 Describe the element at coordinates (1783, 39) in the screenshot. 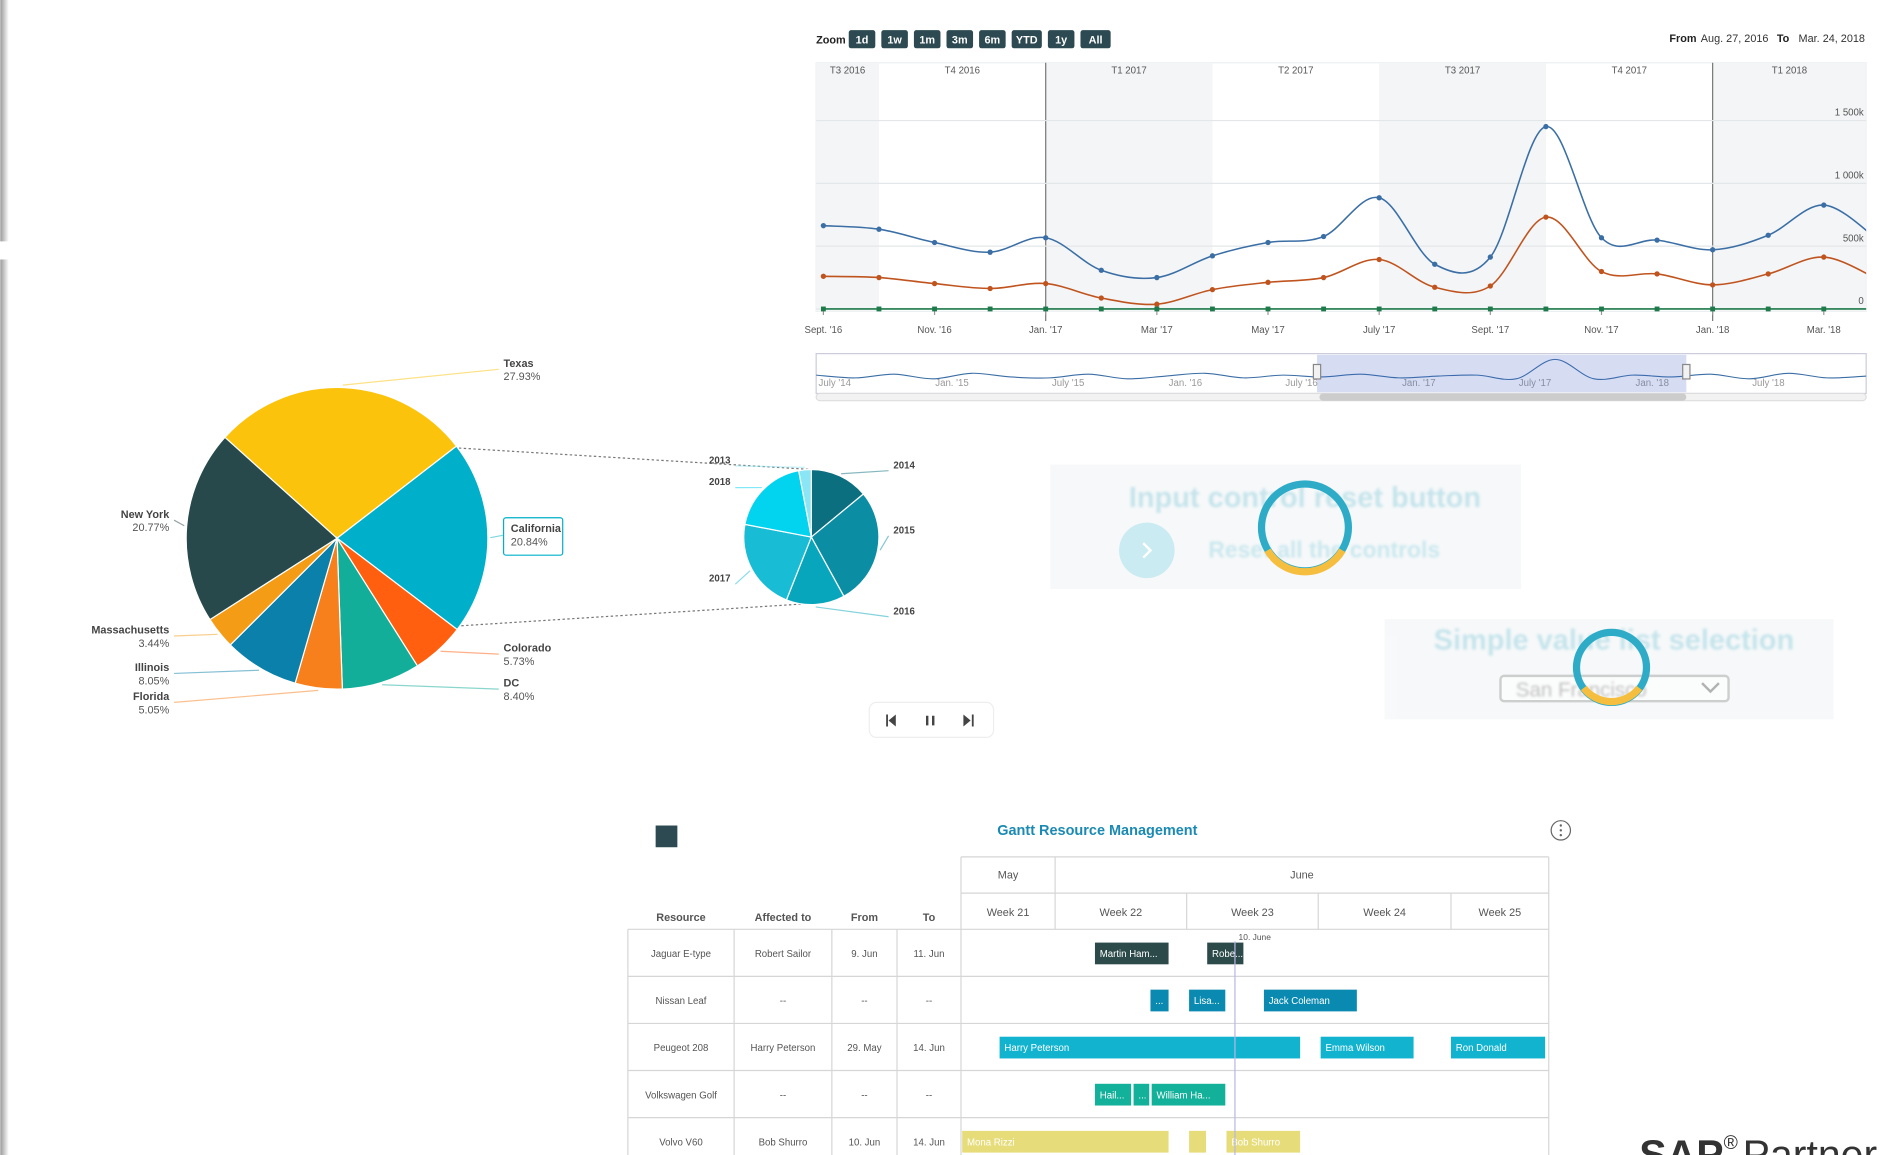

I see `range-to-label: To` at that location.